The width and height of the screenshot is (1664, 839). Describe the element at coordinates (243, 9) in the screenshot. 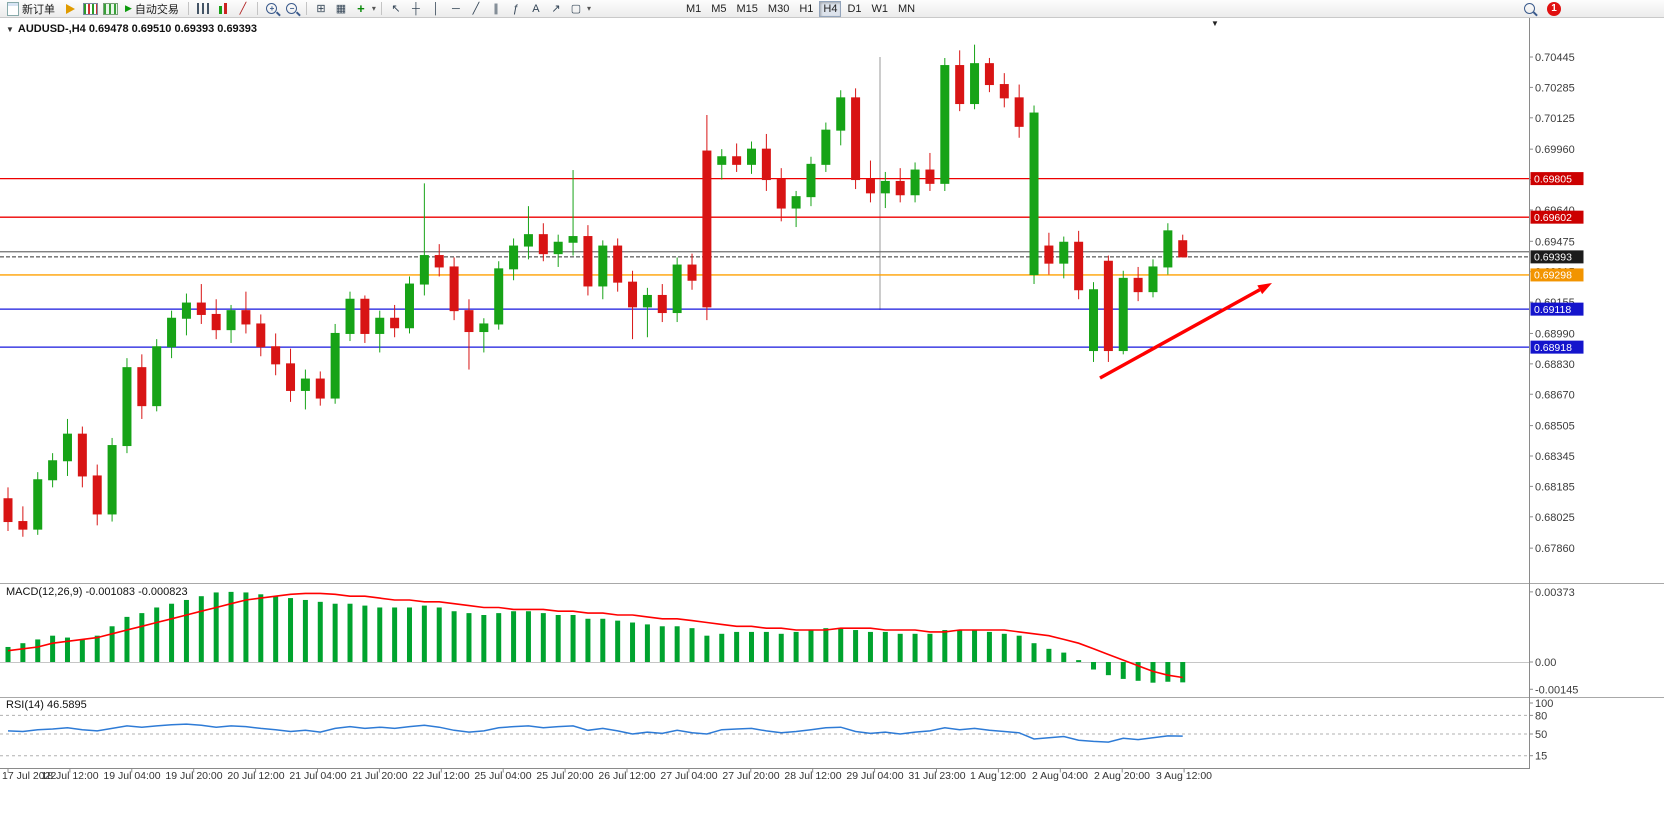

I see `line-chart-mode-button: ╱` at that location.